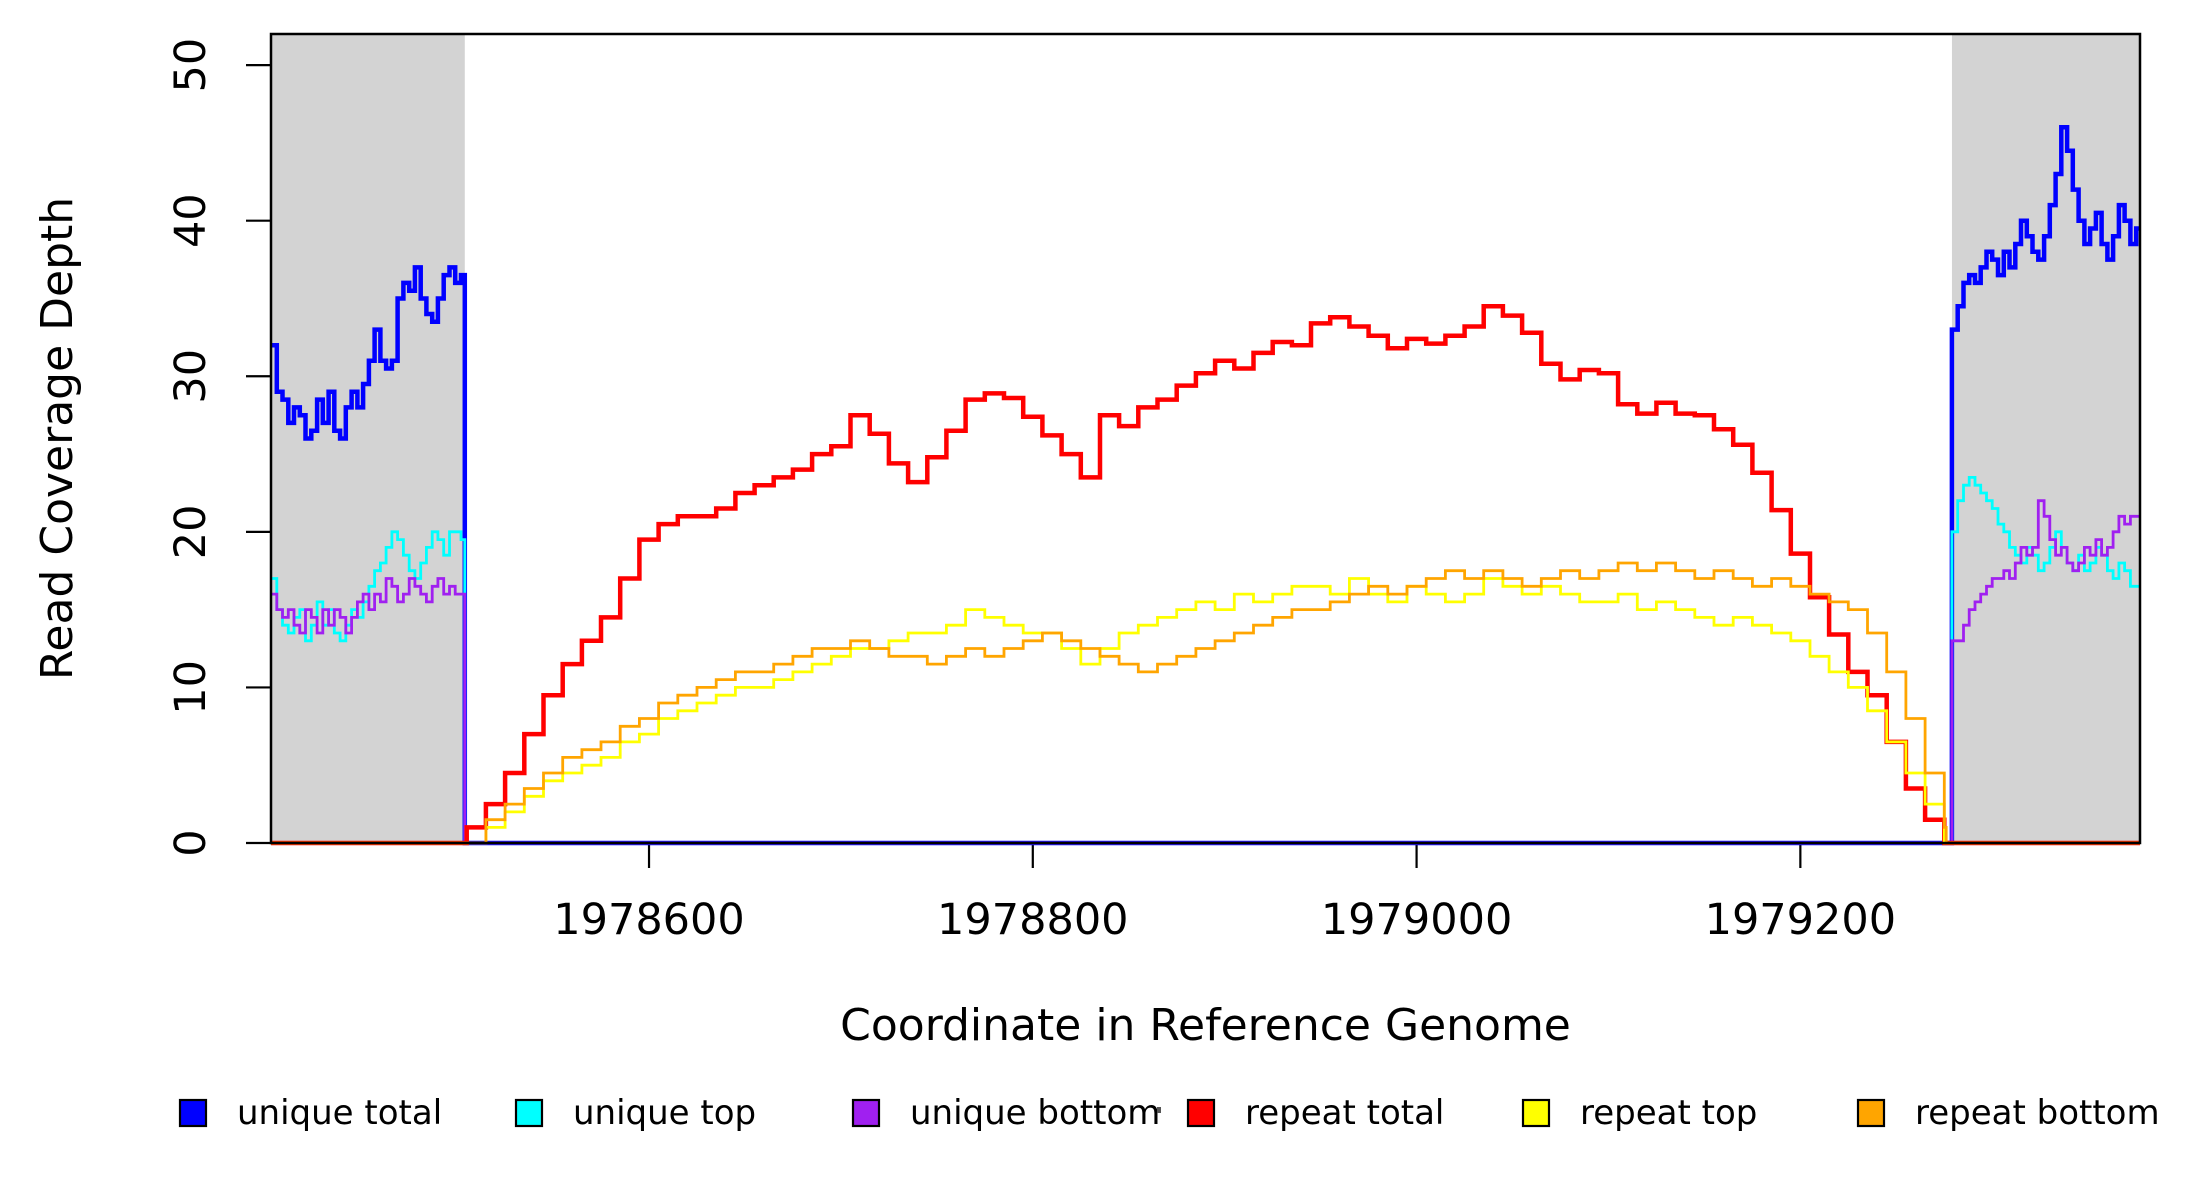 This screenshot has height=1200, width=2200. I want to click on masked-region-right, so click(2045, 438).